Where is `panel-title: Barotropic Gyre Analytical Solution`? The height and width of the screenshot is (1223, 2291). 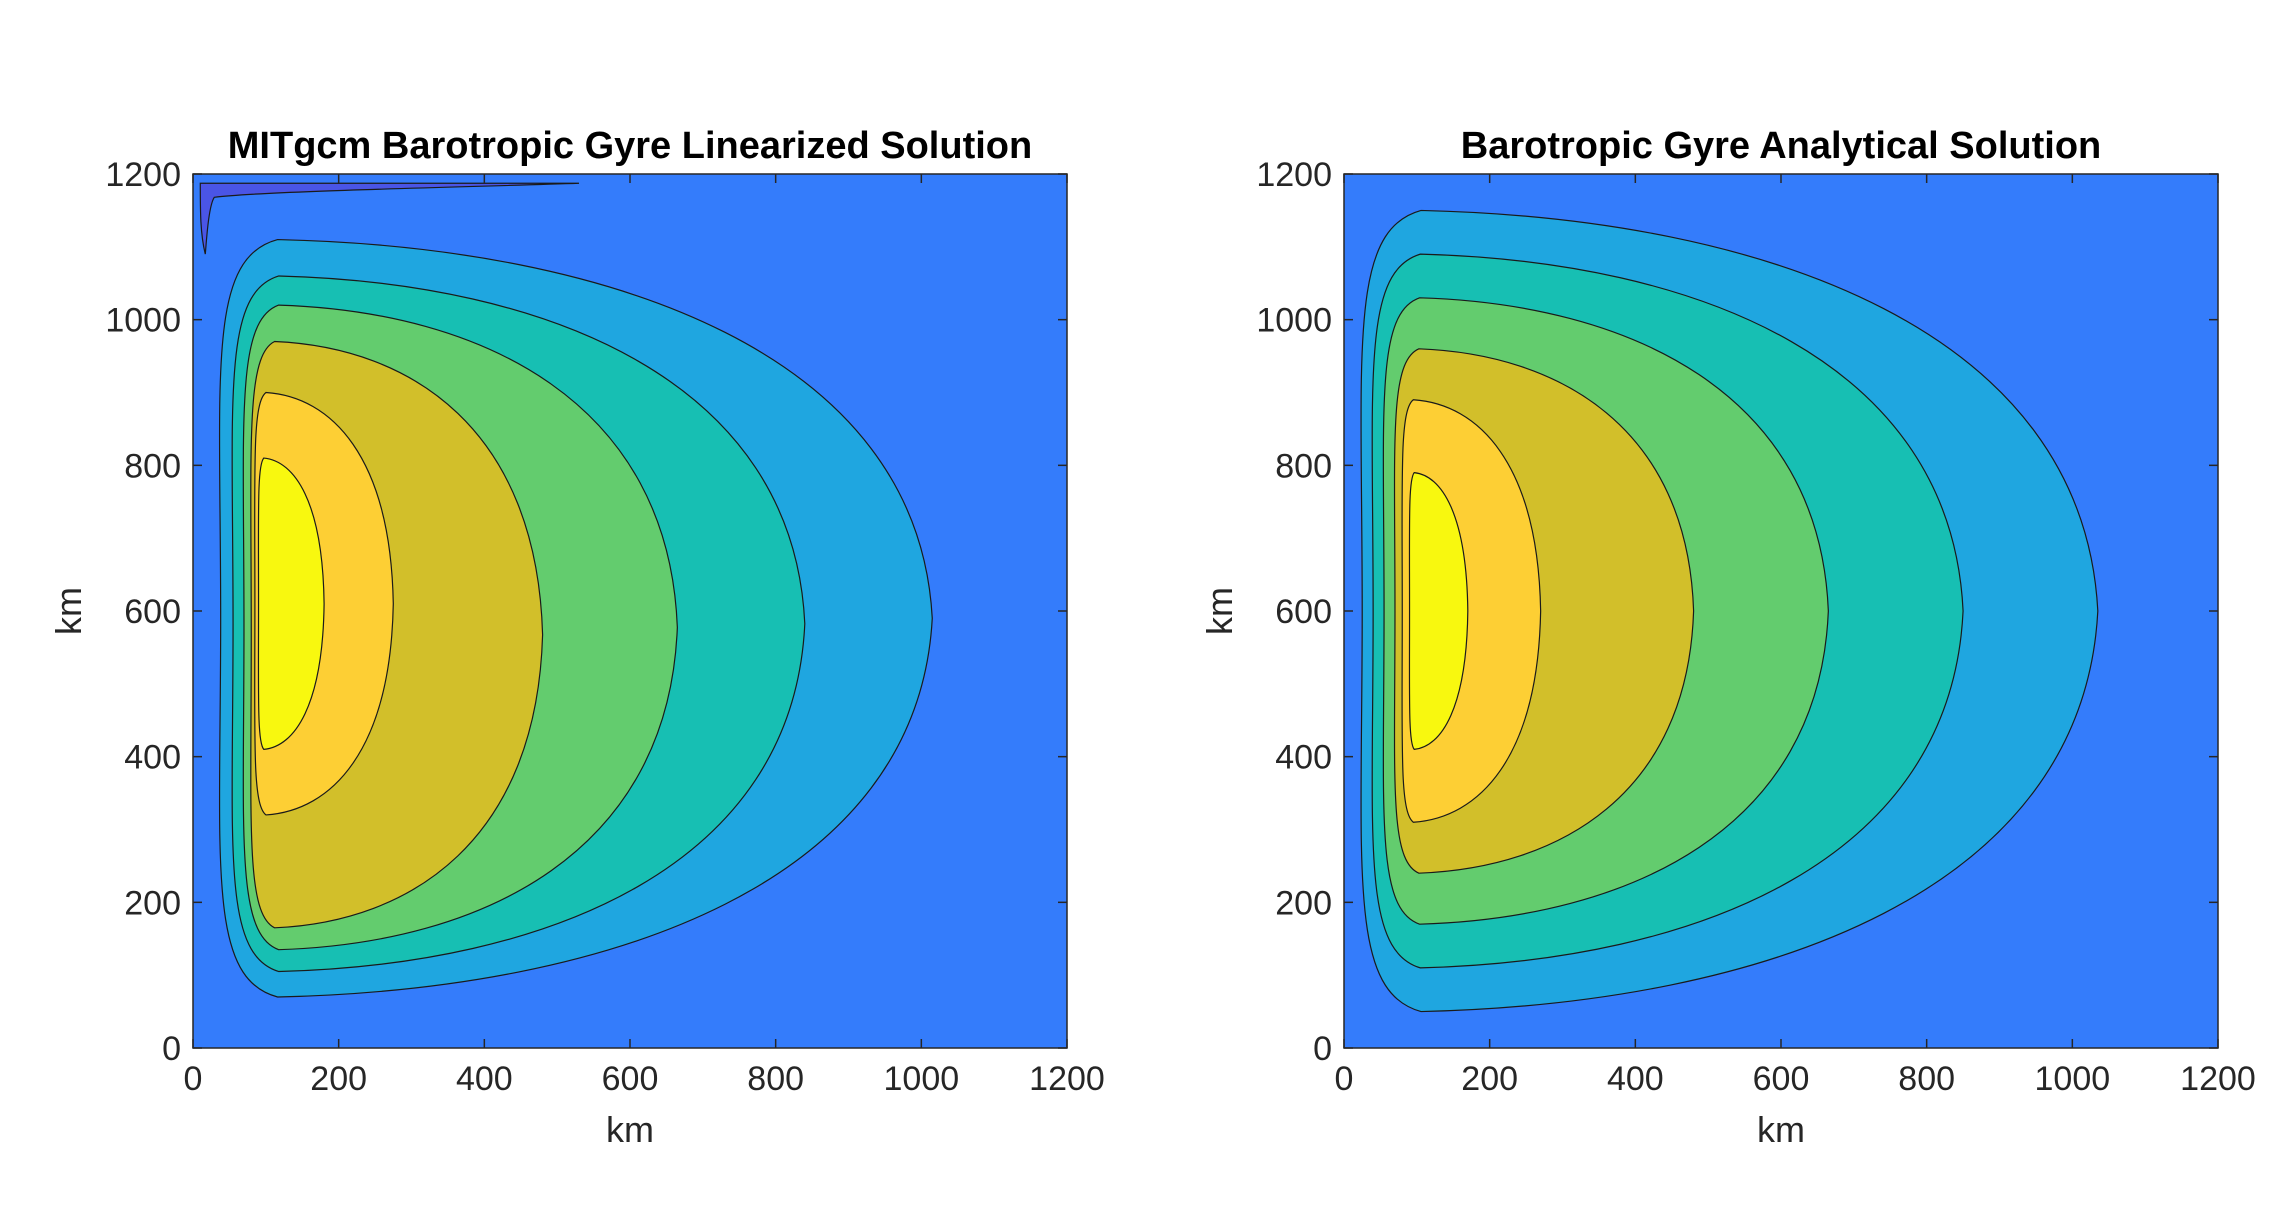 panel-title: Barotropic Gyre Analytical Solution is located at coordinates (1781, 146).